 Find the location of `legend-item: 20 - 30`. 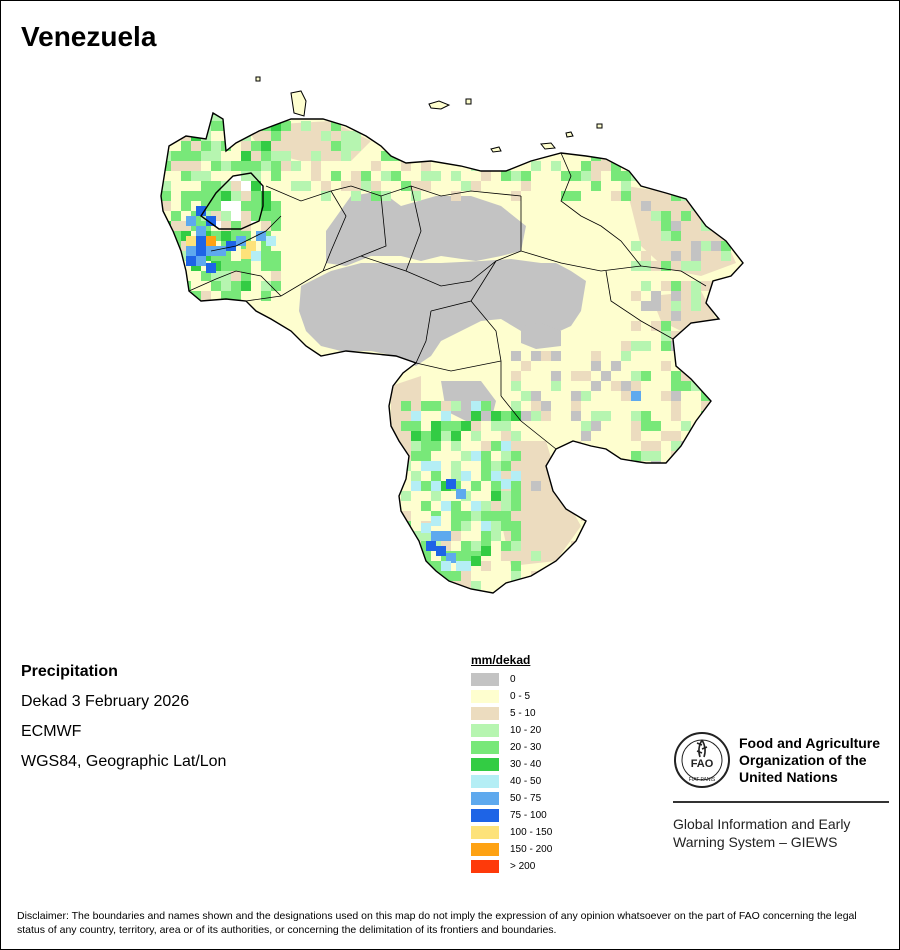

legend-item: 20 - 30 is located at coordinates (511, 747).